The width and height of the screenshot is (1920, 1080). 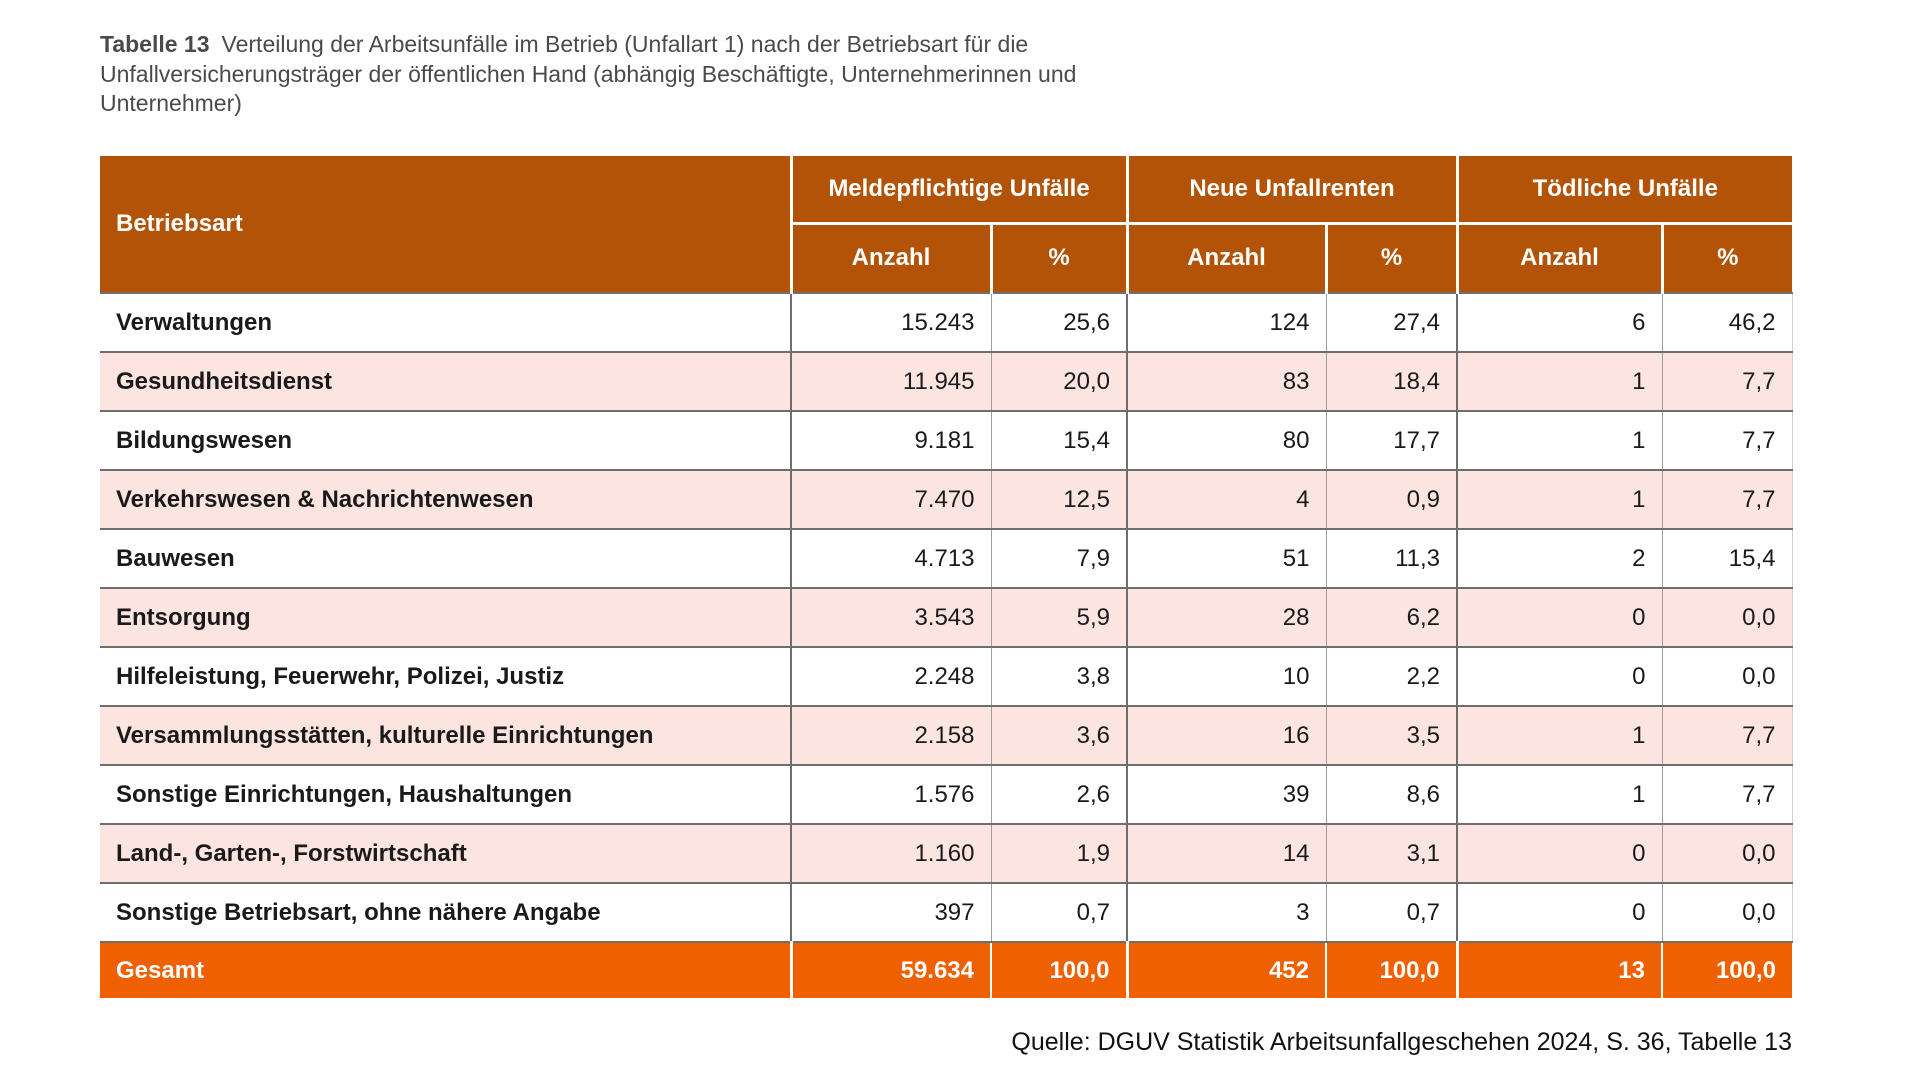 What do you see at coordinates (171, 103) in the screenshot?
I see `caption-line-3: Unternehmer)` at bounding box center [171, 103].